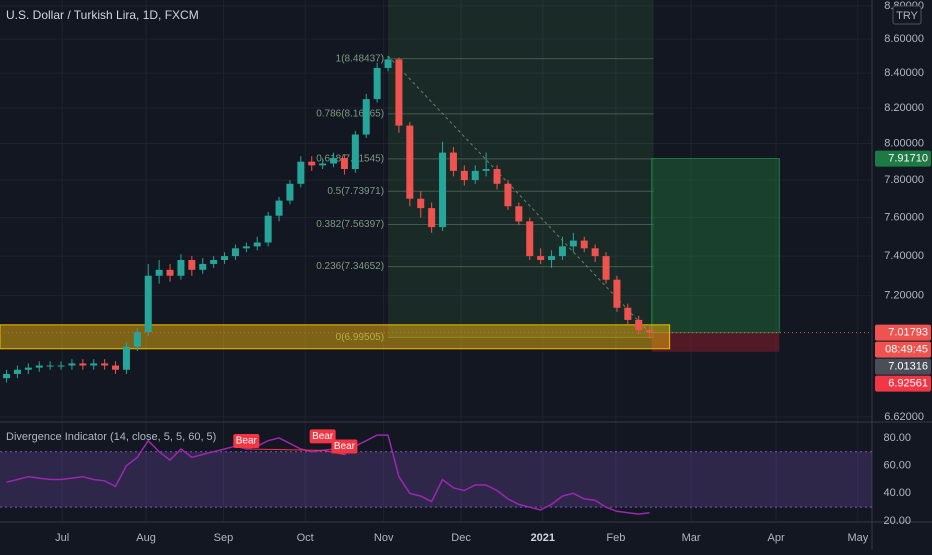  Describe the element at coordinates (543, 538) in the screenshot. I see `x-tick-label: 2021` at that location.